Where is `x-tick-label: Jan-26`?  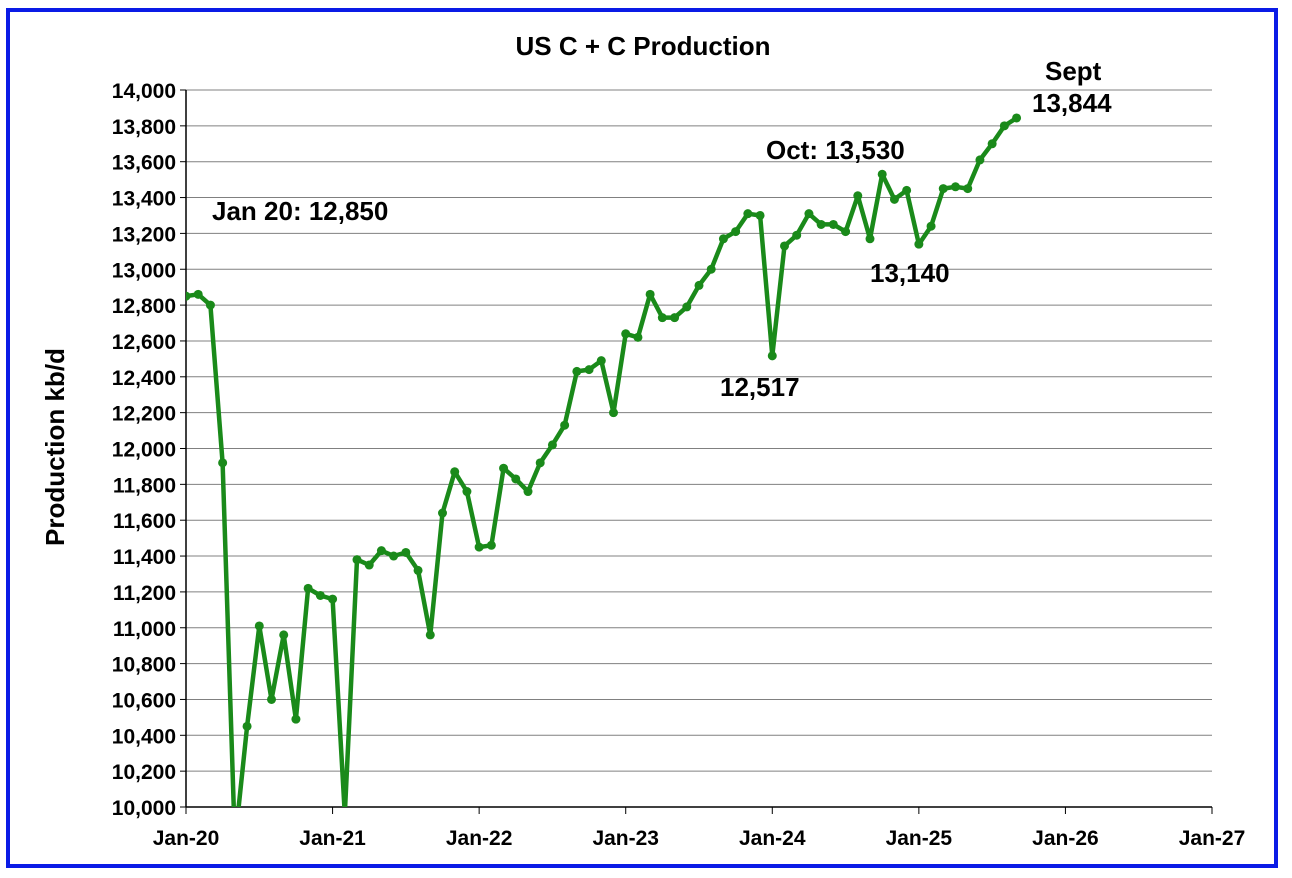
x-tick-label: Jan-26 is located at coordinates (1065, 838).